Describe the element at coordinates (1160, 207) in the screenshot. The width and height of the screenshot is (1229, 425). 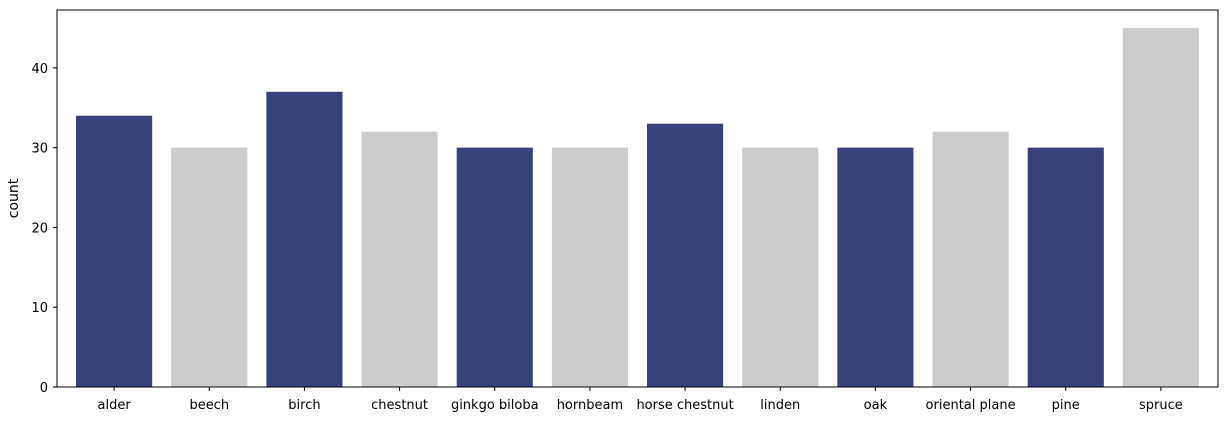
I see `bar-spruce` at that location.